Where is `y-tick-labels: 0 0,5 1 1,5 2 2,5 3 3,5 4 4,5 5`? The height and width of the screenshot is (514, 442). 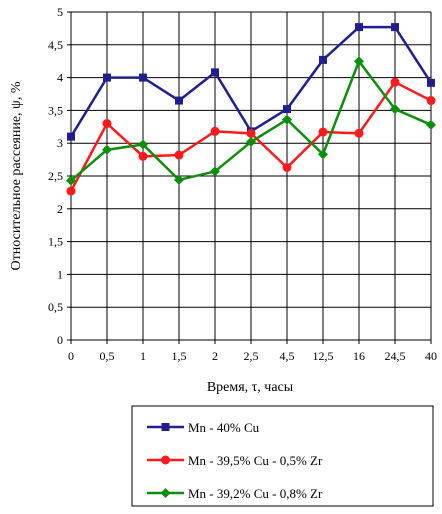 y-tick-labels: 0 0,5 1 1,5 2 2,5 3 3,5 4 4,5 5 is located at coordinates (55, 176).